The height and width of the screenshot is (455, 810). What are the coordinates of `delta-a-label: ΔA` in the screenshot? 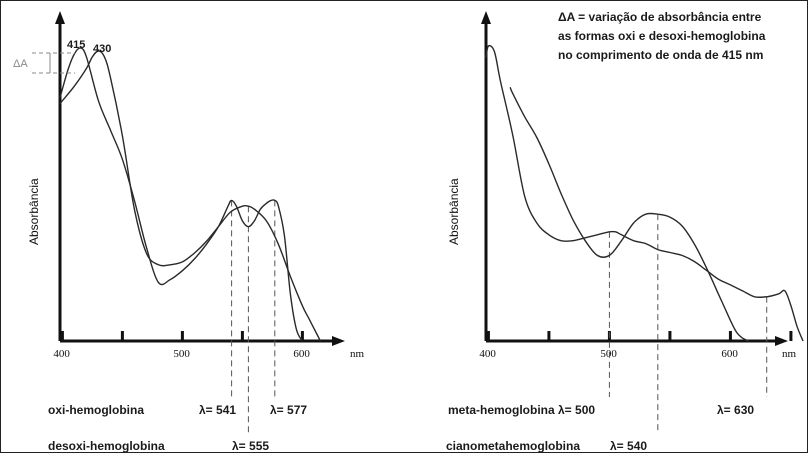 It's located at (20, 64).